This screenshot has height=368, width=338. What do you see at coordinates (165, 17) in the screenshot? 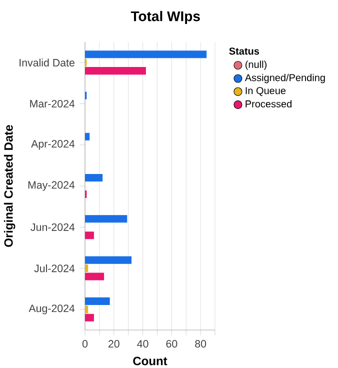
I see `chart-title: Total WIps` at bounding box center [165, 17].